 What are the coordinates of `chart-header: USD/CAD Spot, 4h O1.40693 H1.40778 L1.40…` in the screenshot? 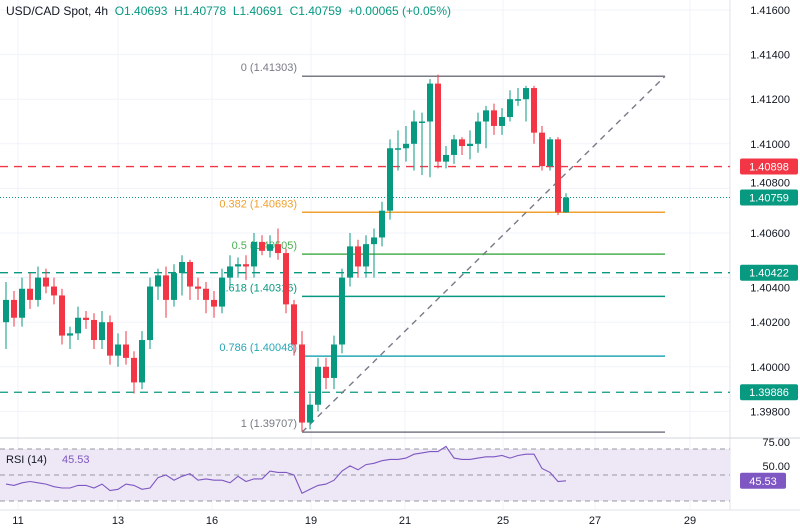 It's located at (228, 11).